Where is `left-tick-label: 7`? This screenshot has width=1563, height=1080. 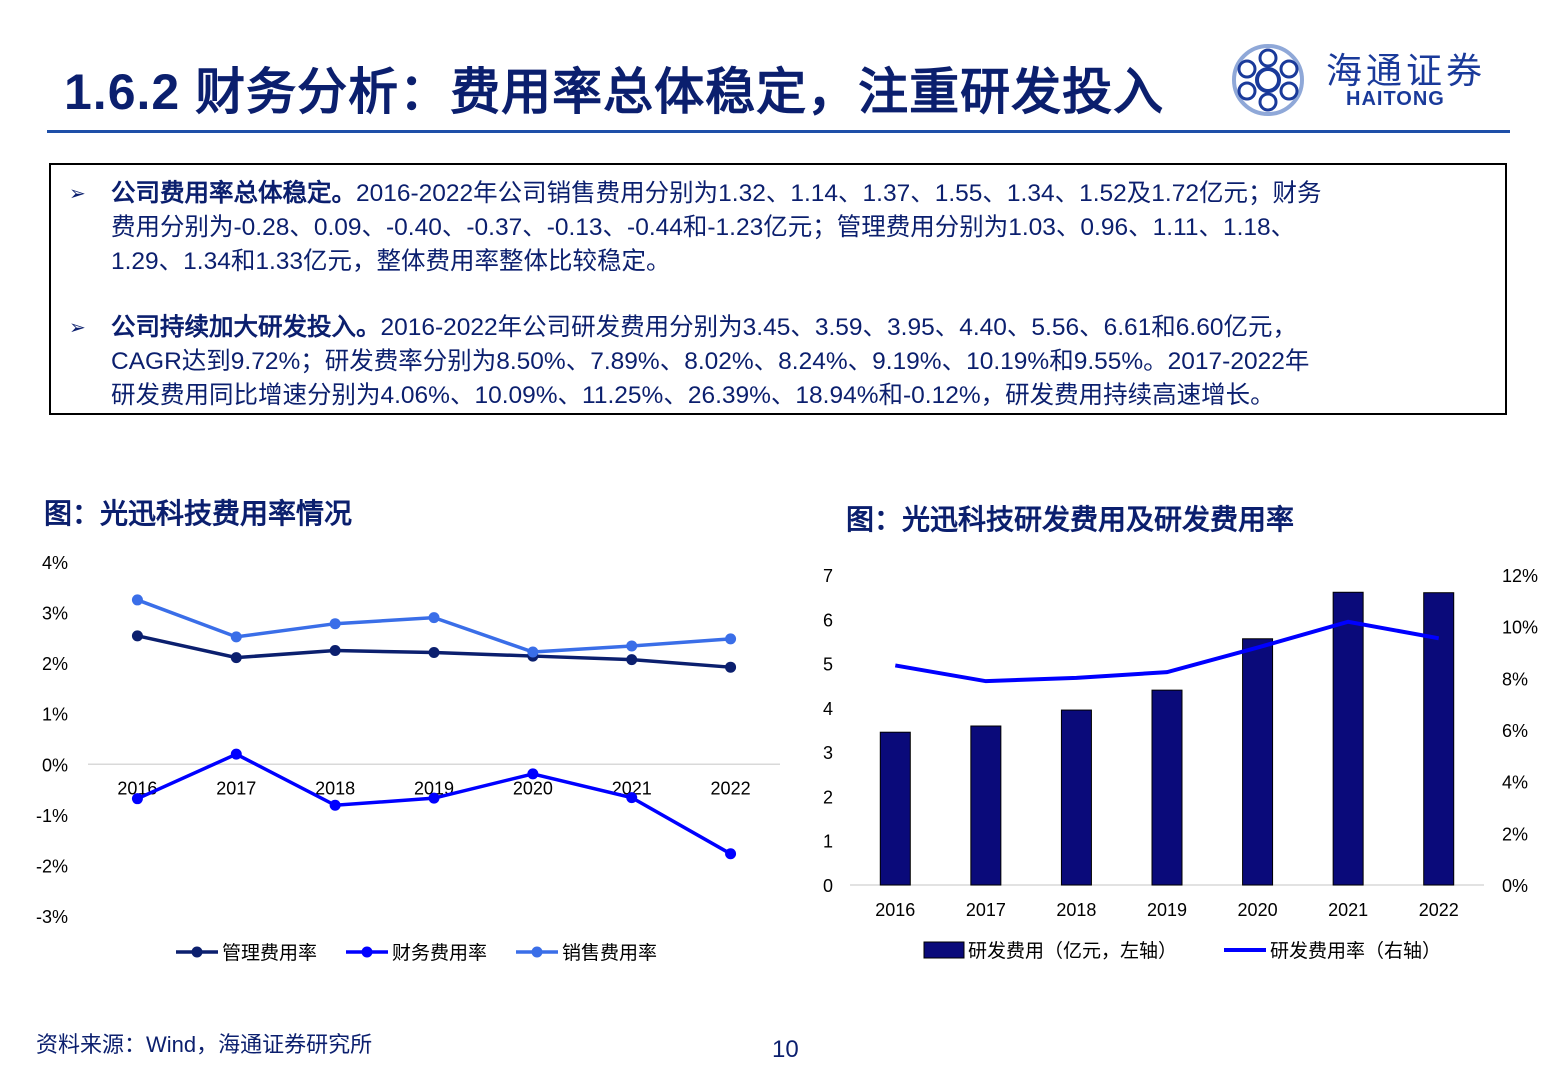 left-tick-label: 7 is located at coordinates (828, 576).